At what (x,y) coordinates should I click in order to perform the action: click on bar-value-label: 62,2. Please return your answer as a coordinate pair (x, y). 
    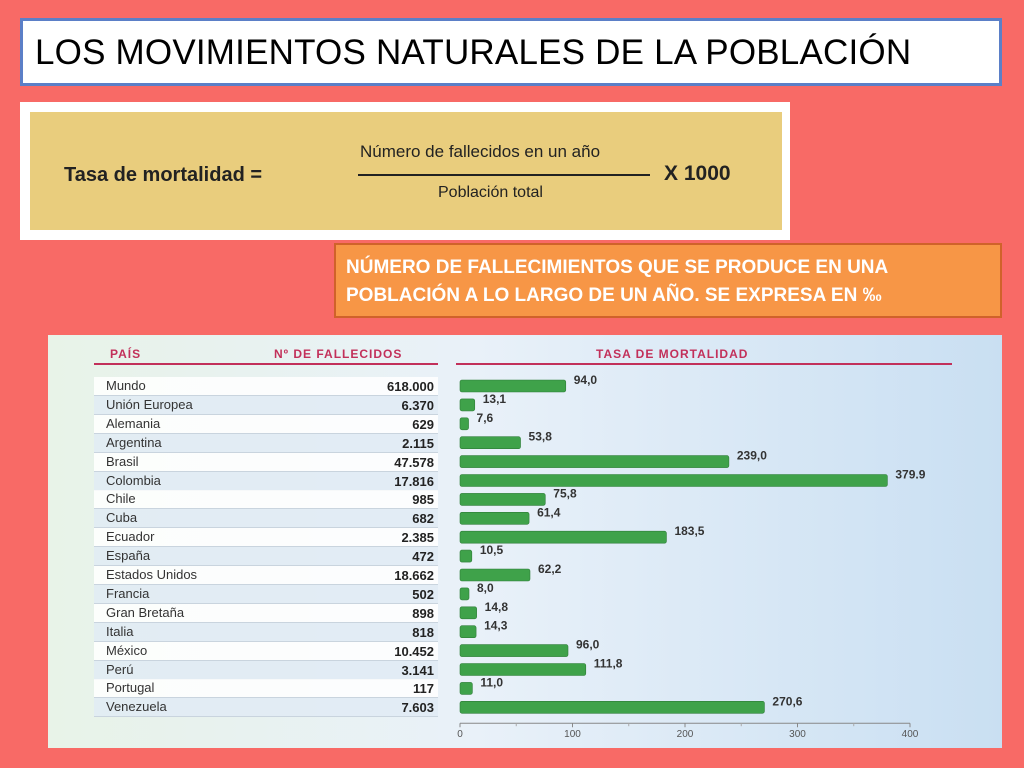
    Looking at the image, I should click on (550, 569).